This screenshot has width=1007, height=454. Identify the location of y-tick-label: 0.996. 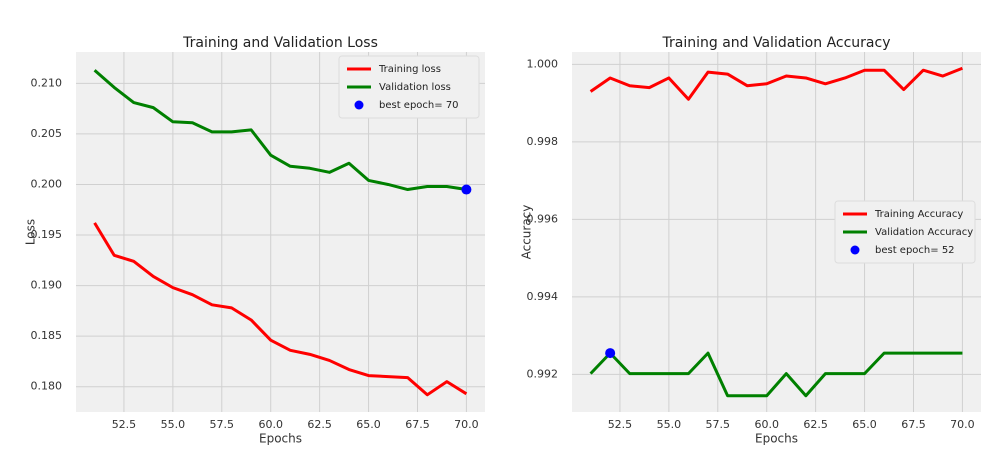
(543, 218).